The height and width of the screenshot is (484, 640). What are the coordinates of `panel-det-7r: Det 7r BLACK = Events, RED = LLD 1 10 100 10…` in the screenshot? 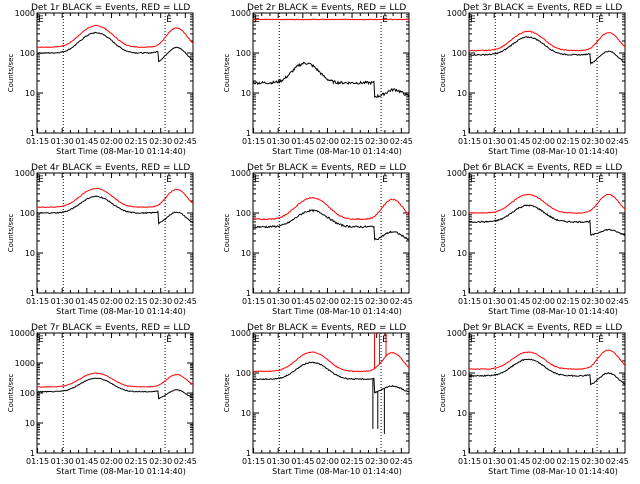 It's located at (102, 399).